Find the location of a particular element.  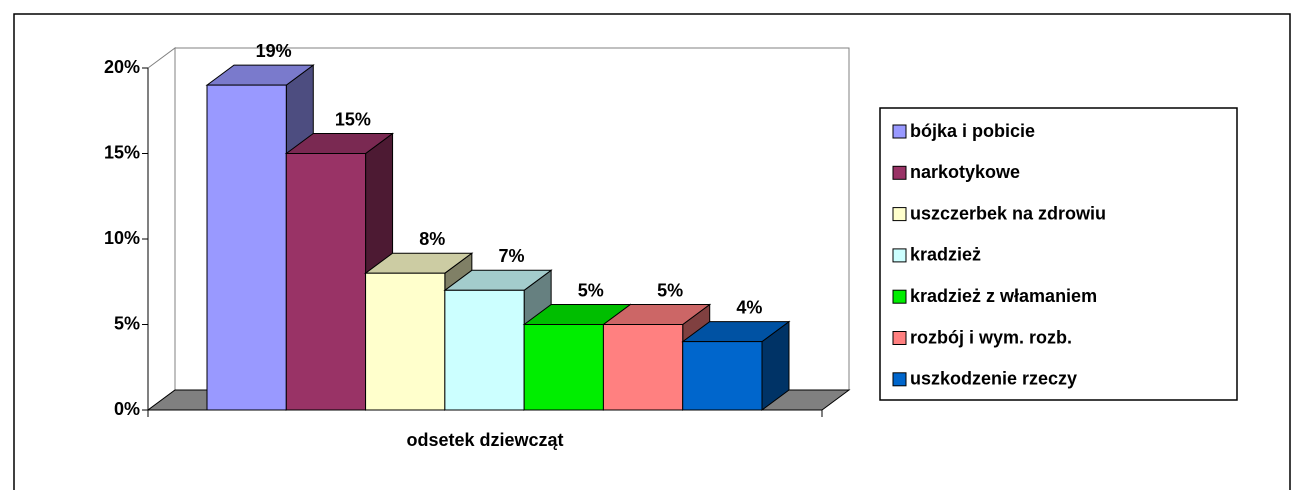

legend-label: uszczerbek na zdrowiu is located at coordinates (1008, 213).